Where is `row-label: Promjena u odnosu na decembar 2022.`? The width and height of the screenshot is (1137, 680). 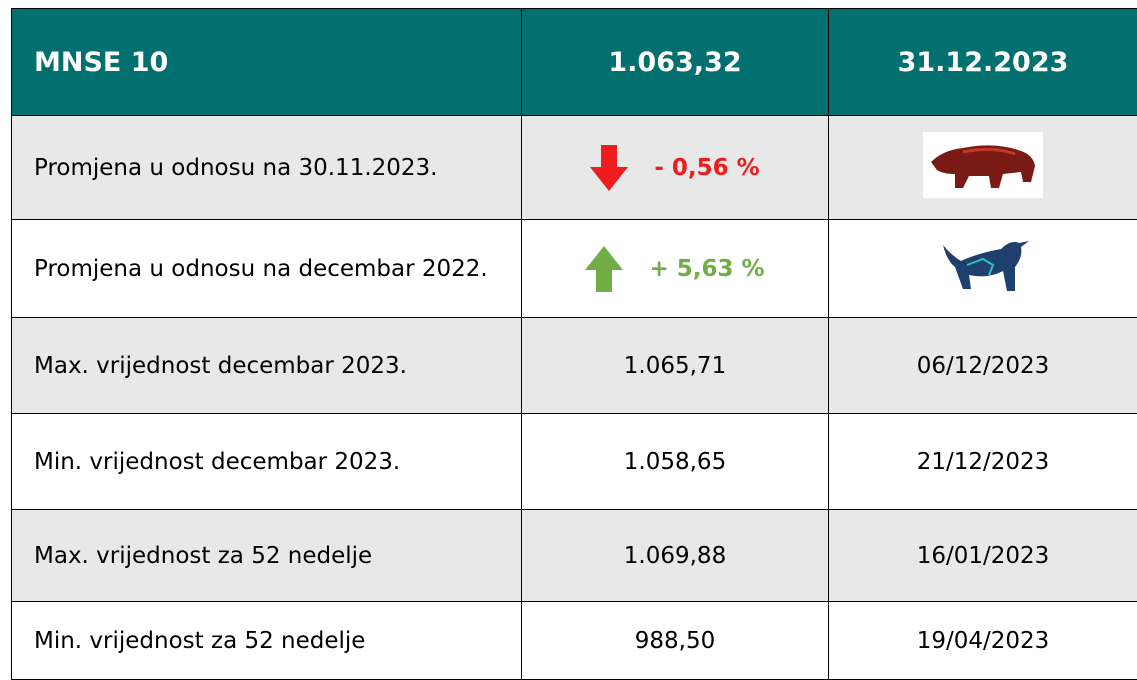
row-label: Promjena u odnosu na decembar 2022. is located at coordinates (267, 269).